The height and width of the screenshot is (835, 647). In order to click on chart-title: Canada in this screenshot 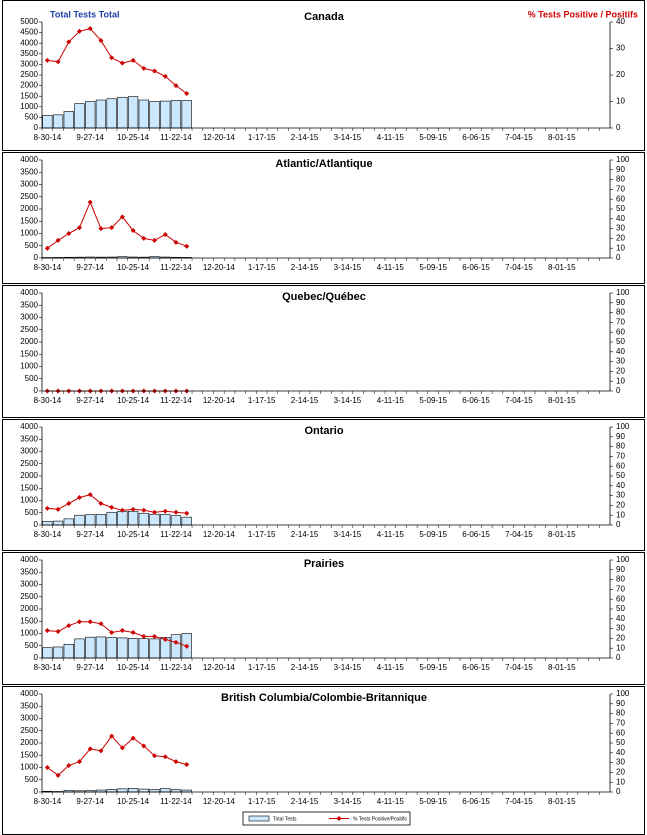, I will do `click(324, 17)`.